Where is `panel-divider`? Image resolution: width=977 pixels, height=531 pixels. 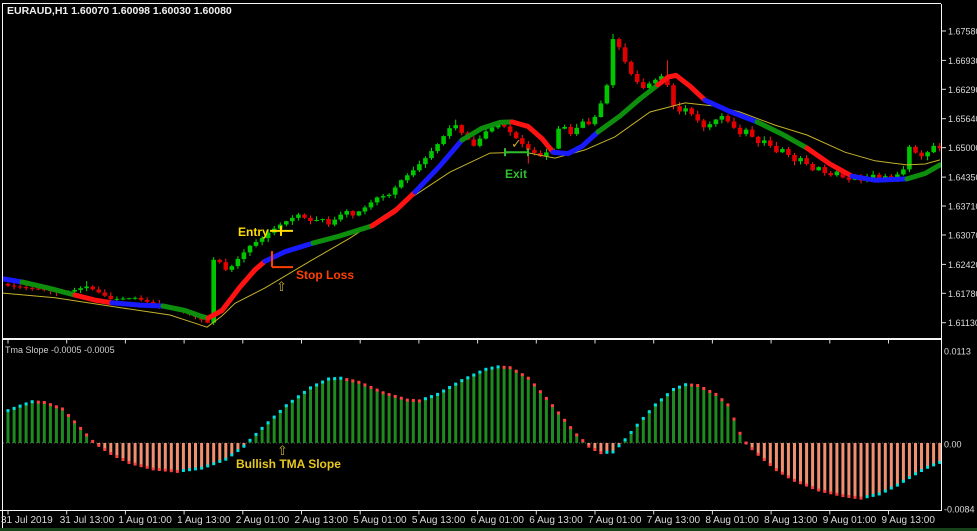 panel-divider is located at coordinates (471, 339).